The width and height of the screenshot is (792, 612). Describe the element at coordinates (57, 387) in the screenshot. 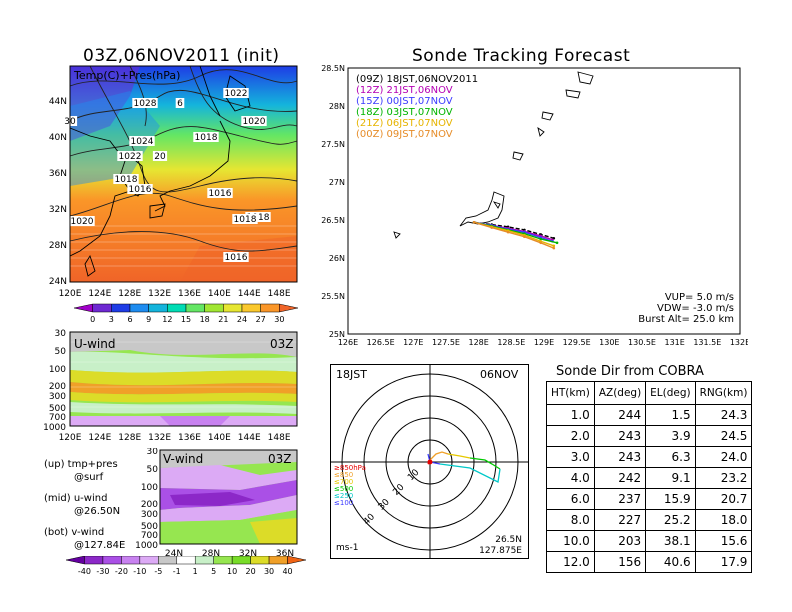

I see `uwind-y-label: 200` at that location.